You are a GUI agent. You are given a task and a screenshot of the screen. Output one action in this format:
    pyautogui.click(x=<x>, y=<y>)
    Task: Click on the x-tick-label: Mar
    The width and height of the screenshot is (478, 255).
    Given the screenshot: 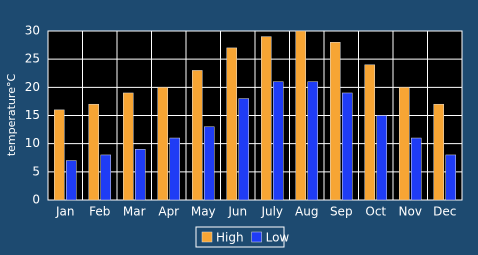 What is the action you would take?
    pyautogui.click(x=134, y=212)
    